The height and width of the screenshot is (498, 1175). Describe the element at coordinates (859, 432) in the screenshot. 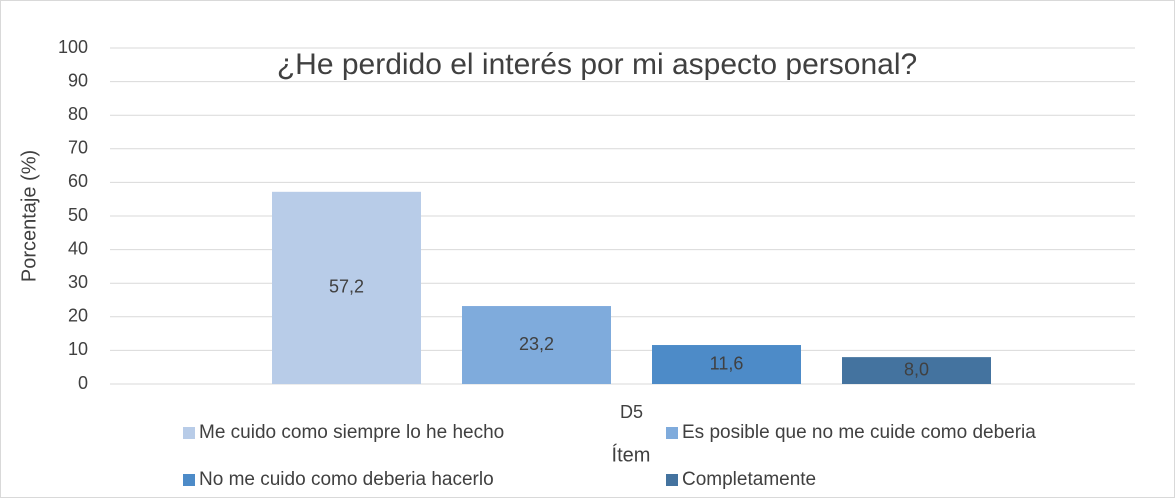

I see `legend-label: Es posible que no me cuide como deberia` at that location.